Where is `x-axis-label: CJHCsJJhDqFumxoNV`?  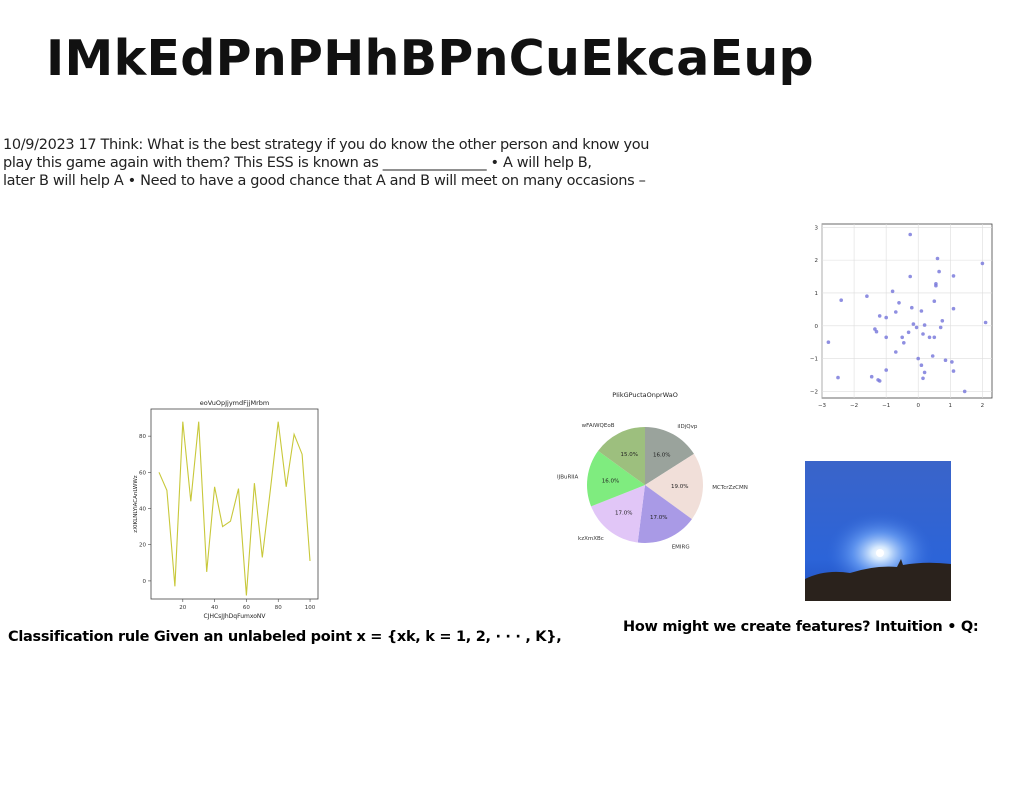 x-axis-label: CJHCsJJhDqFumxoNV is located at coordinates (235, 616).